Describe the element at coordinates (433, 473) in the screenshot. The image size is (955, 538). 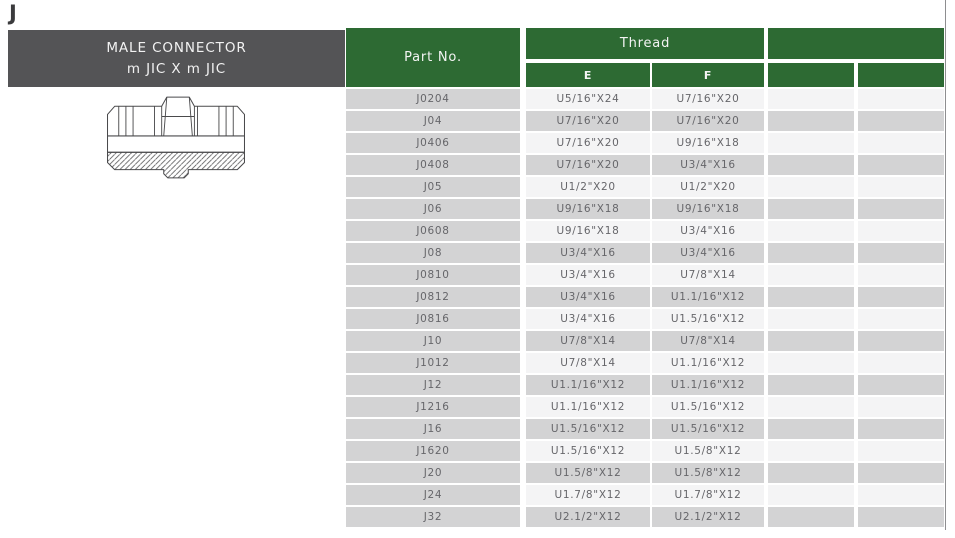
I see `part-no-cell: J20` at that location.